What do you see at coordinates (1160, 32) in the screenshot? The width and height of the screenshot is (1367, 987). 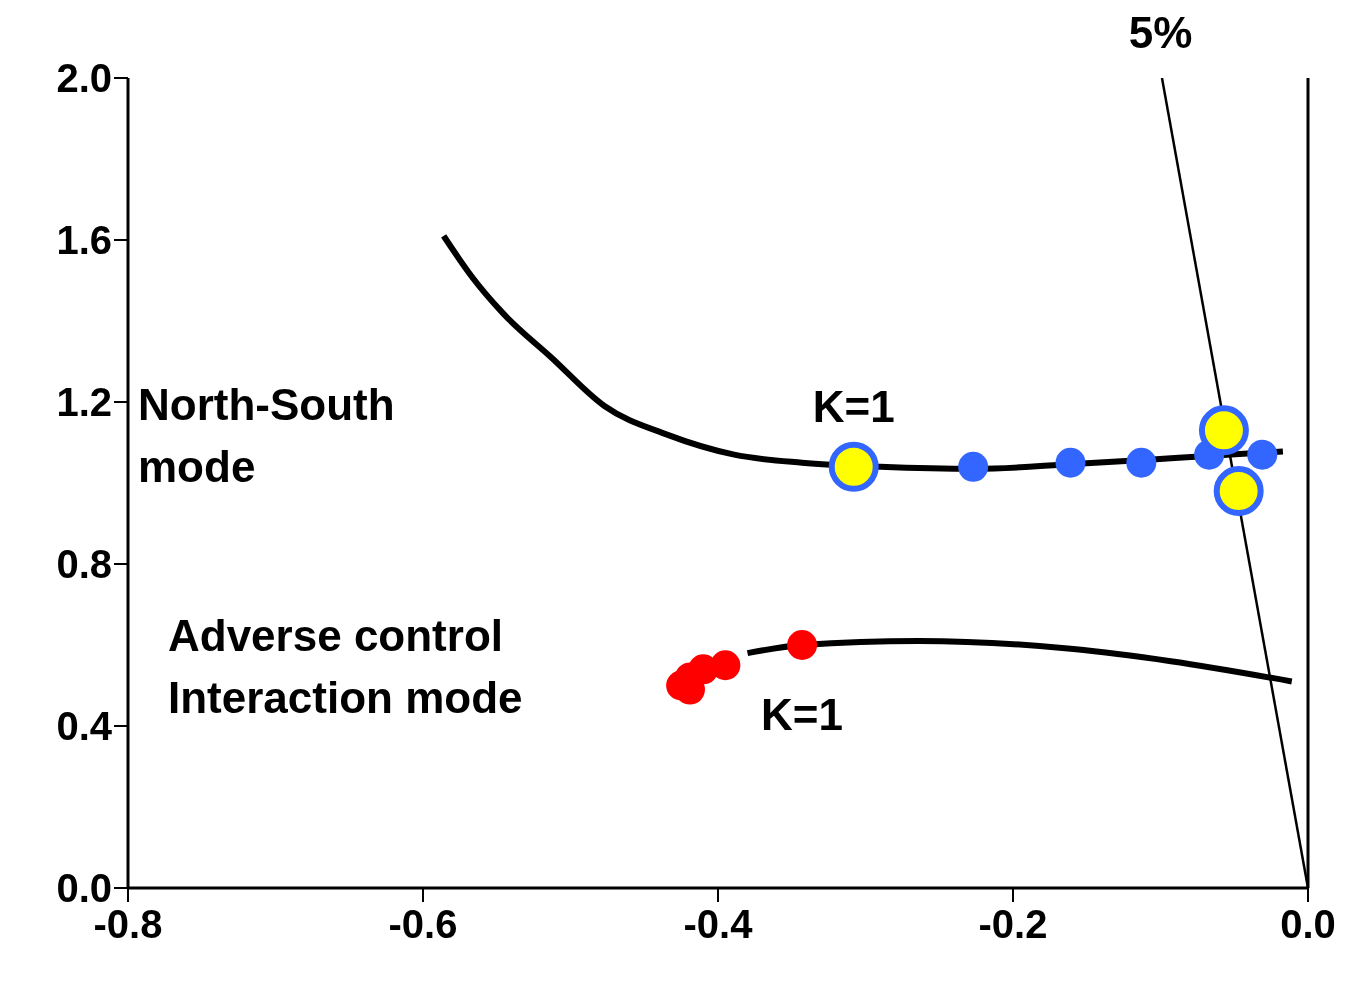 I see `annotation: 5%` at bounding box center [1160, 32].